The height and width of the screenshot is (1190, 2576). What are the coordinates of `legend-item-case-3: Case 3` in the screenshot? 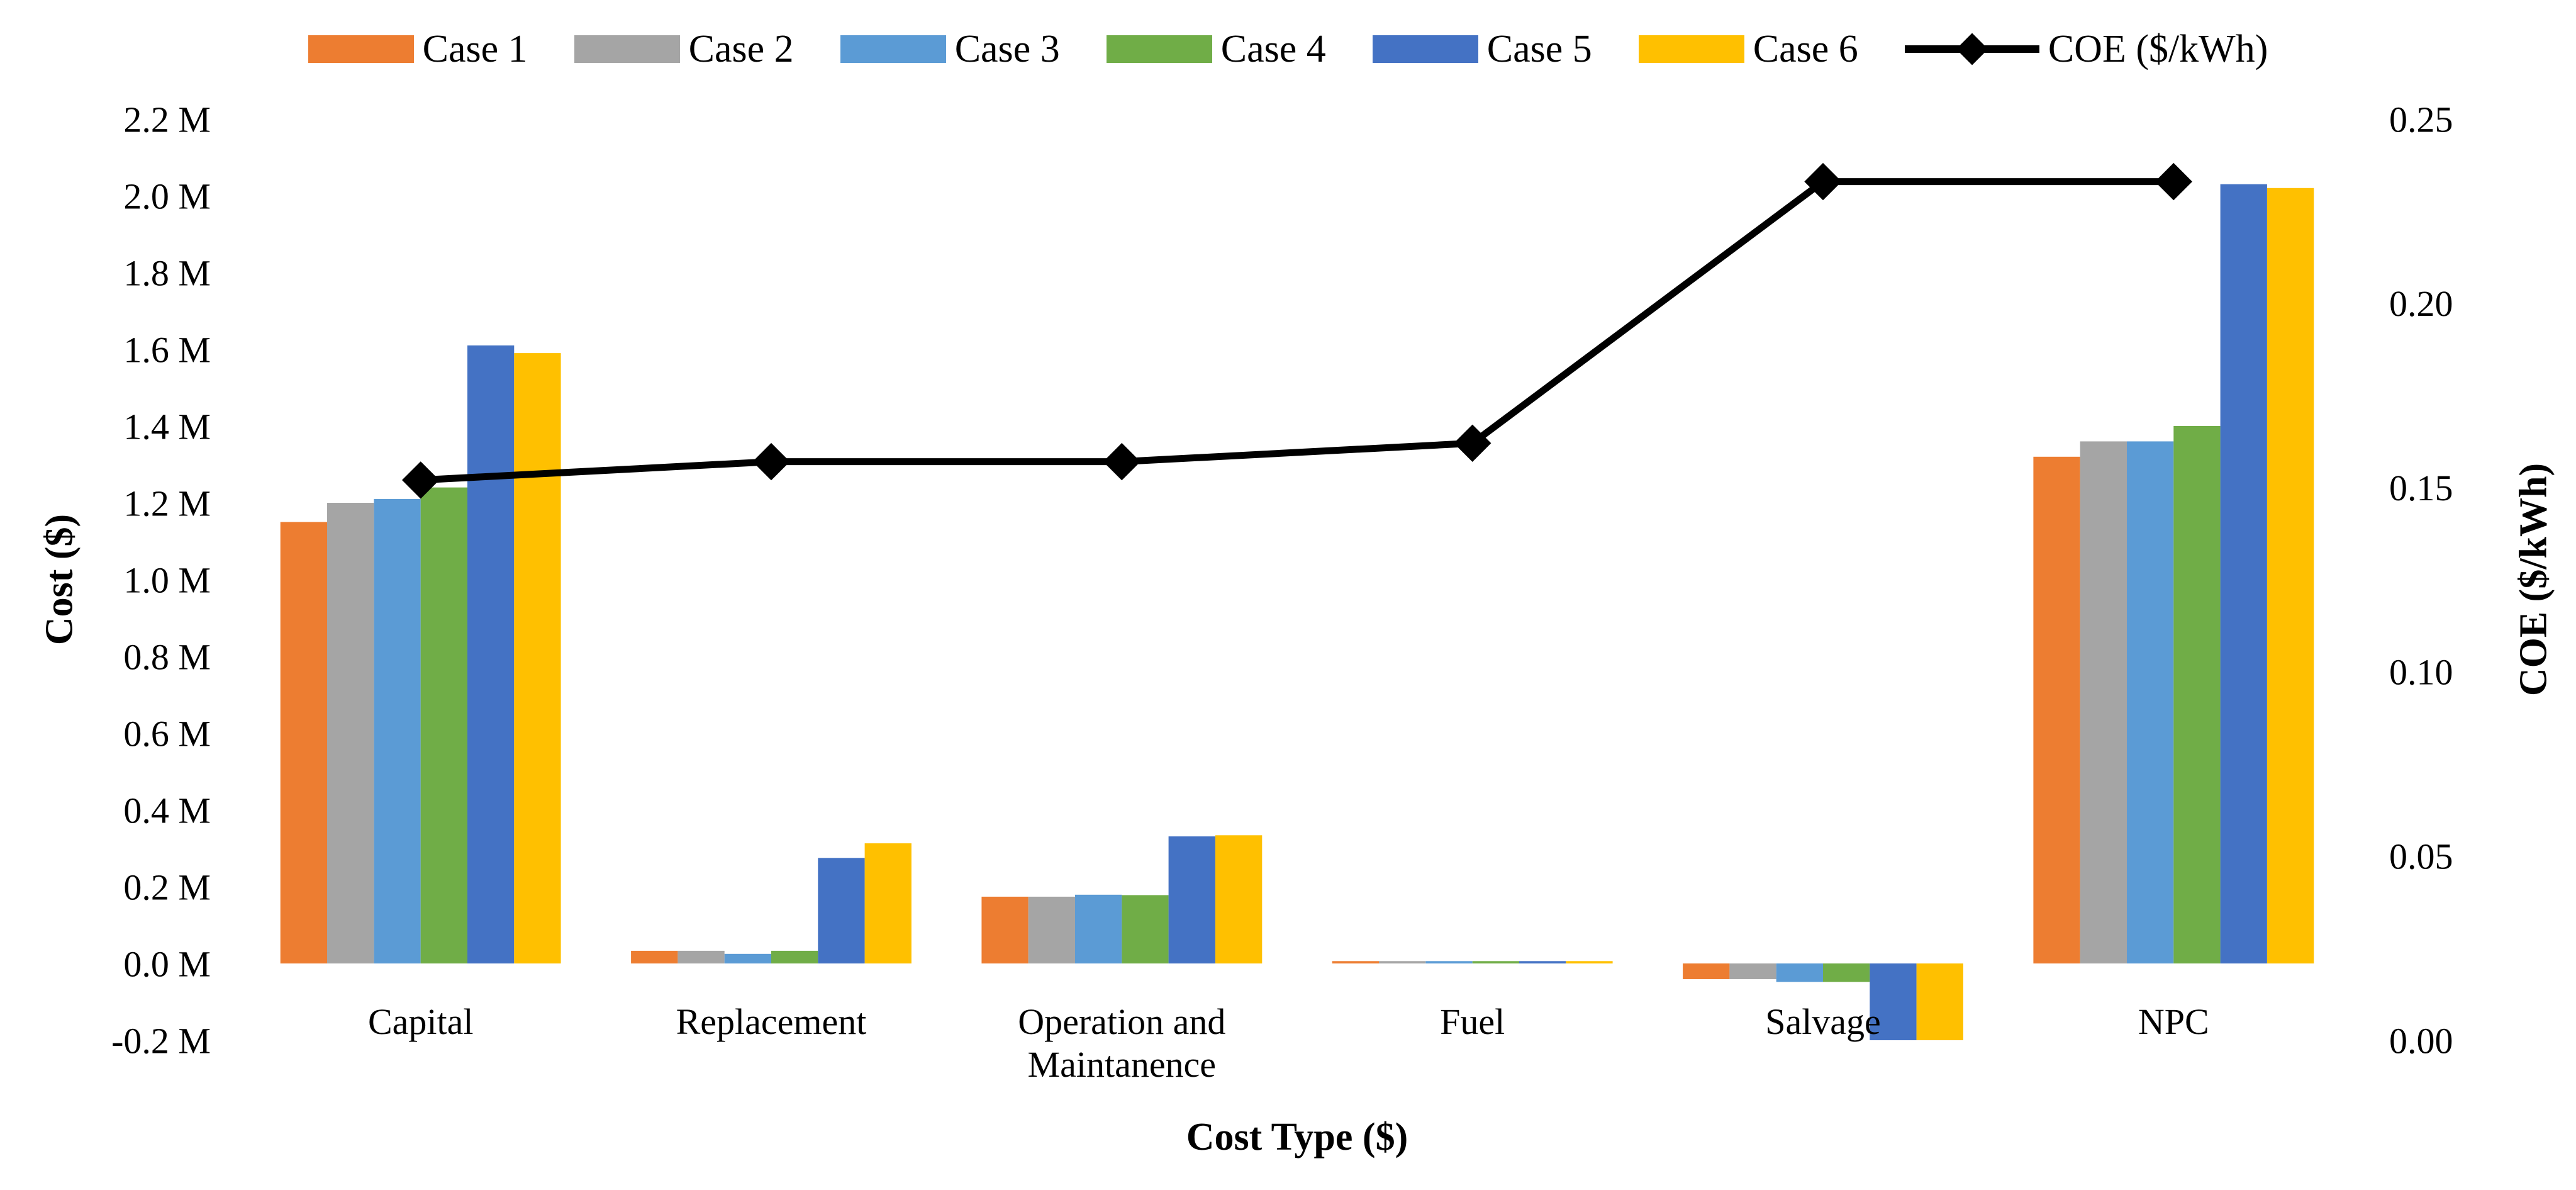 It's located at (950, 49).